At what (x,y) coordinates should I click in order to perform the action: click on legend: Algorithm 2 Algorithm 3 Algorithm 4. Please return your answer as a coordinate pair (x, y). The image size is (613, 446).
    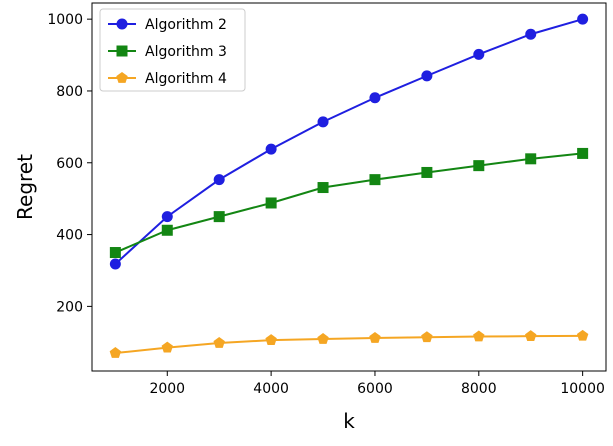
    Looking at the image, I should click on (172, 50).